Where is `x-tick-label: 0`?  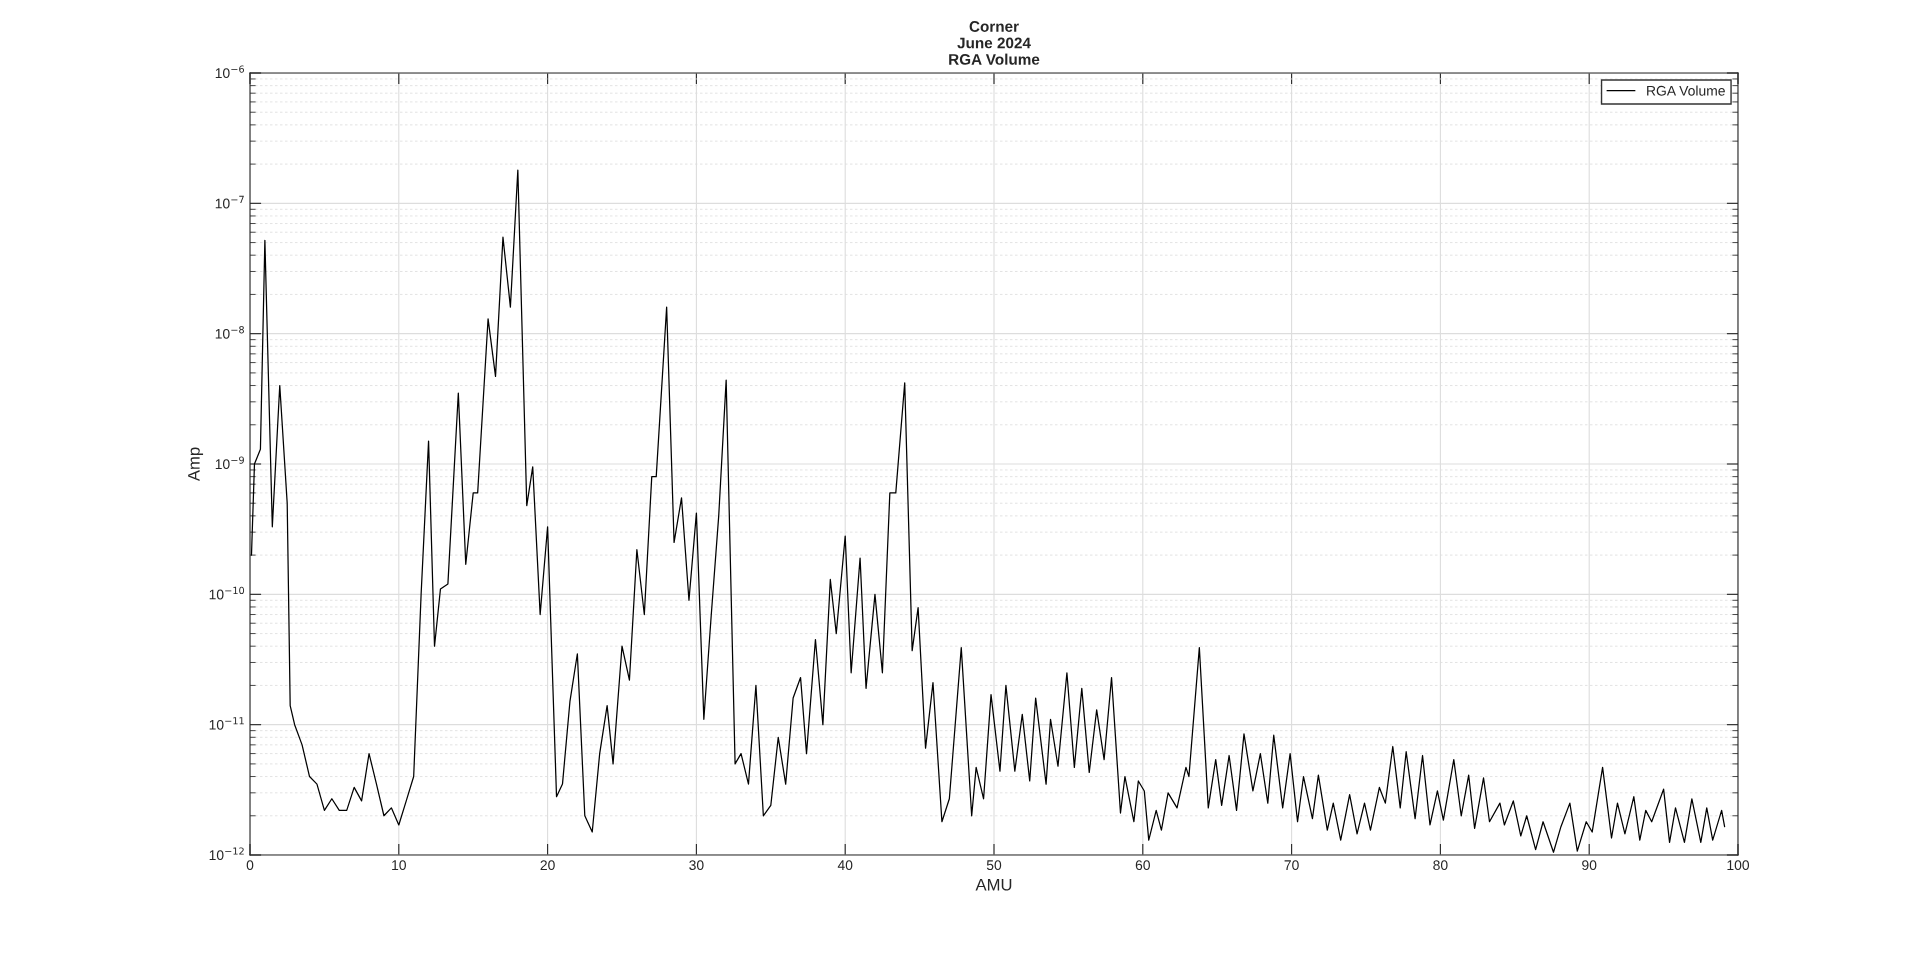
x-tick-label: 0 is located at coordinates (250, 865).